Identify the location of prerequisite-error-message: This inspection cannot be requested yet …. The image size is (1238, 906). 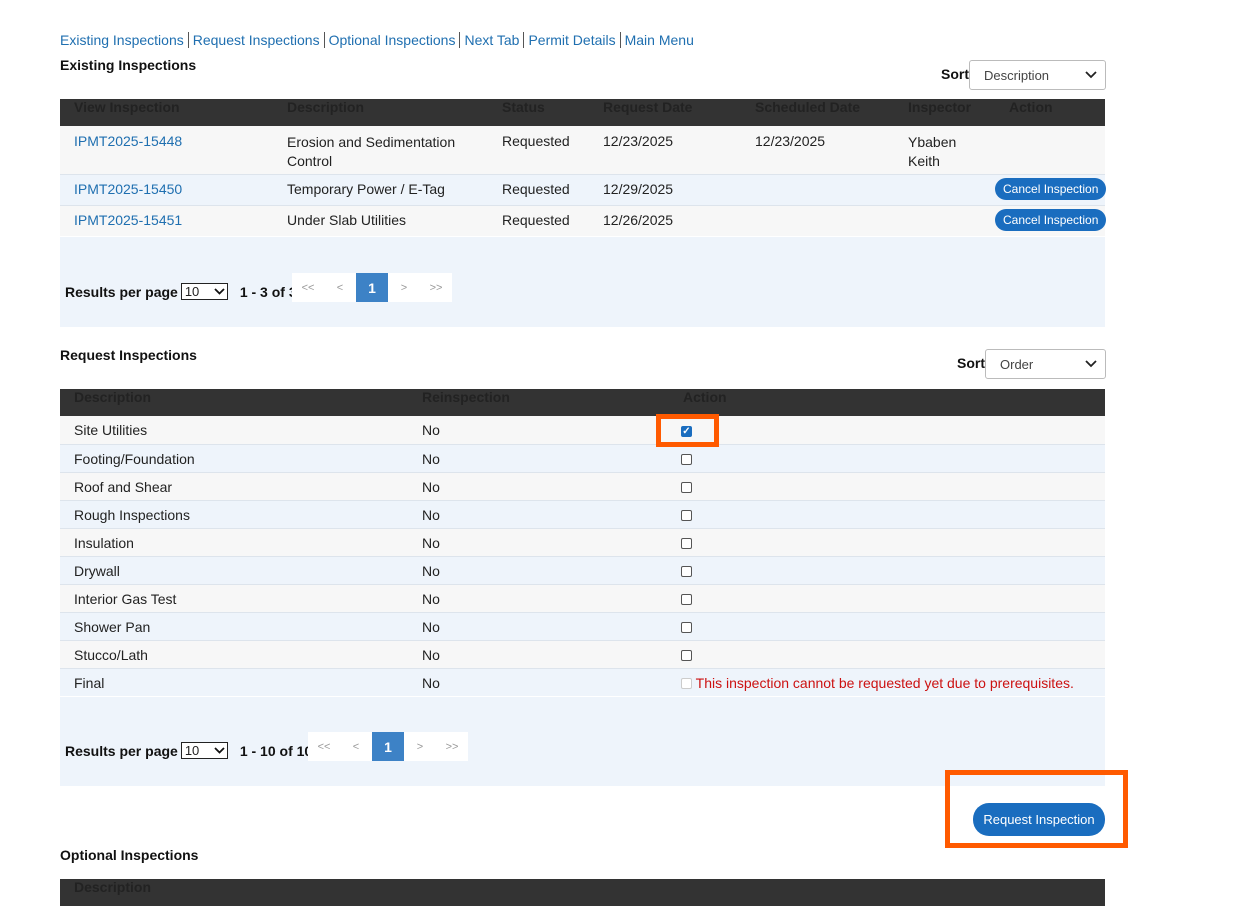
(884, 682).